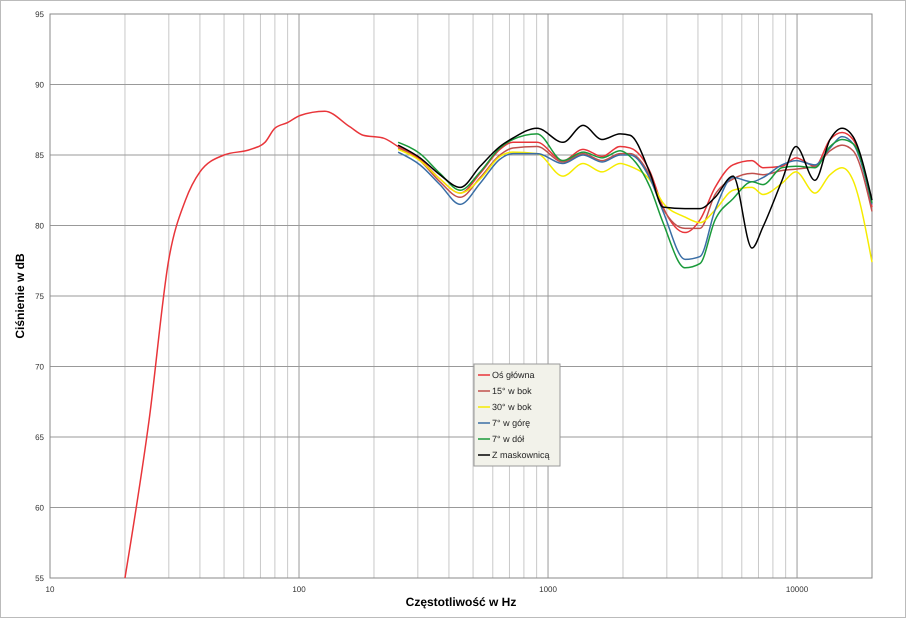  Describe the element at coordinates (548, 589) in the screenshot. I see `x-tick-label: 1000` at that location.